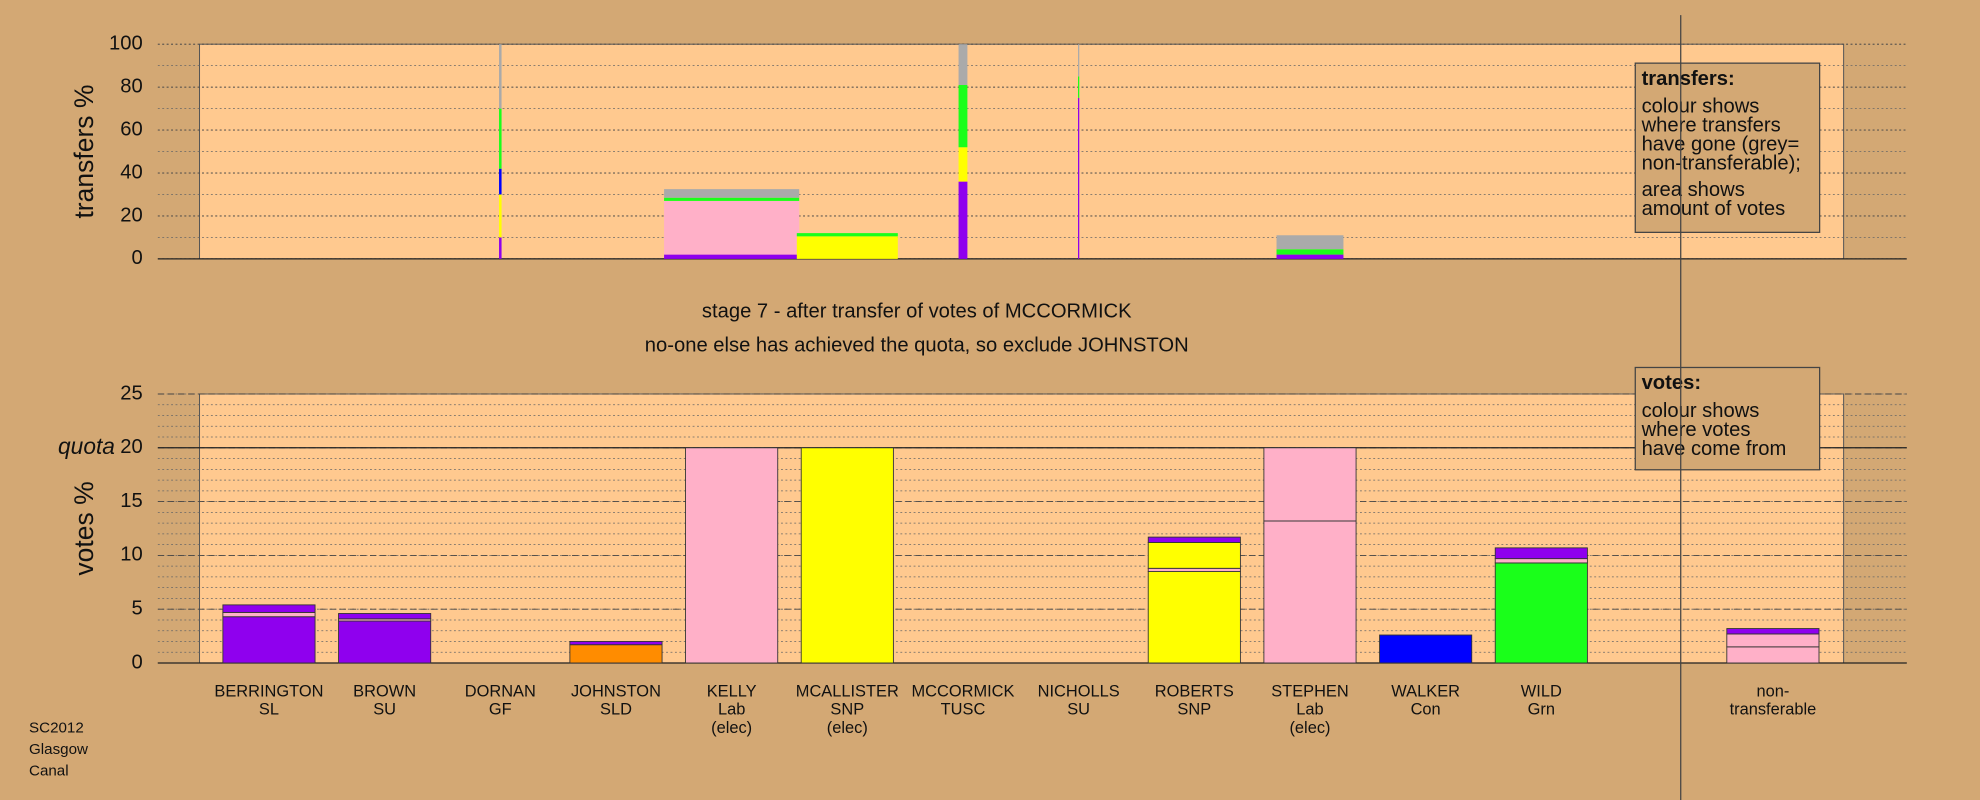 Image resolution: width=1980 pixels, height=800 pixels. I want to click on x-tick-label: Grn, so click(1541, 710).